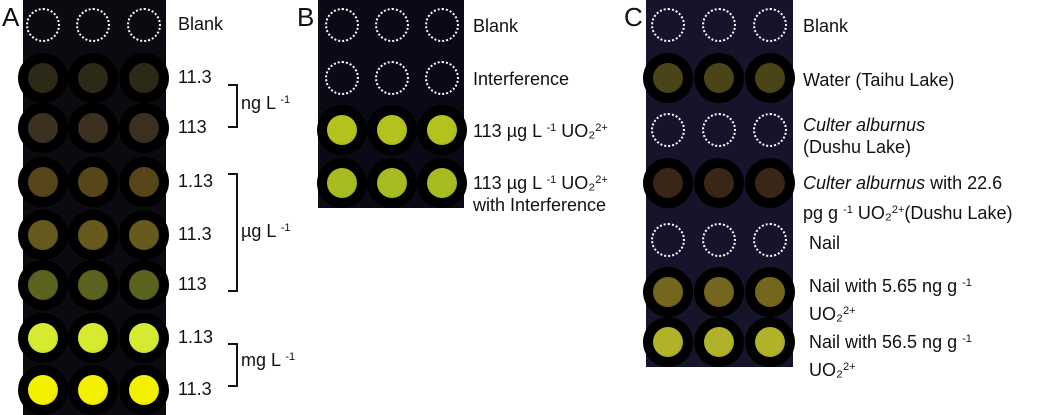  I want to click on panel-b-letter: B, so click(306, 17).